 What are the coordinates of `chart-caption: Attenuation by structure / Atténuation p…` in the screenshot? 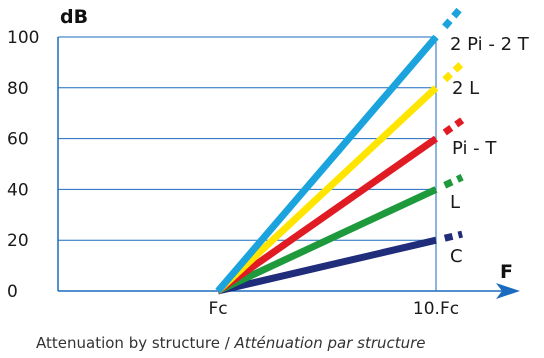 It's located at (231, 343).